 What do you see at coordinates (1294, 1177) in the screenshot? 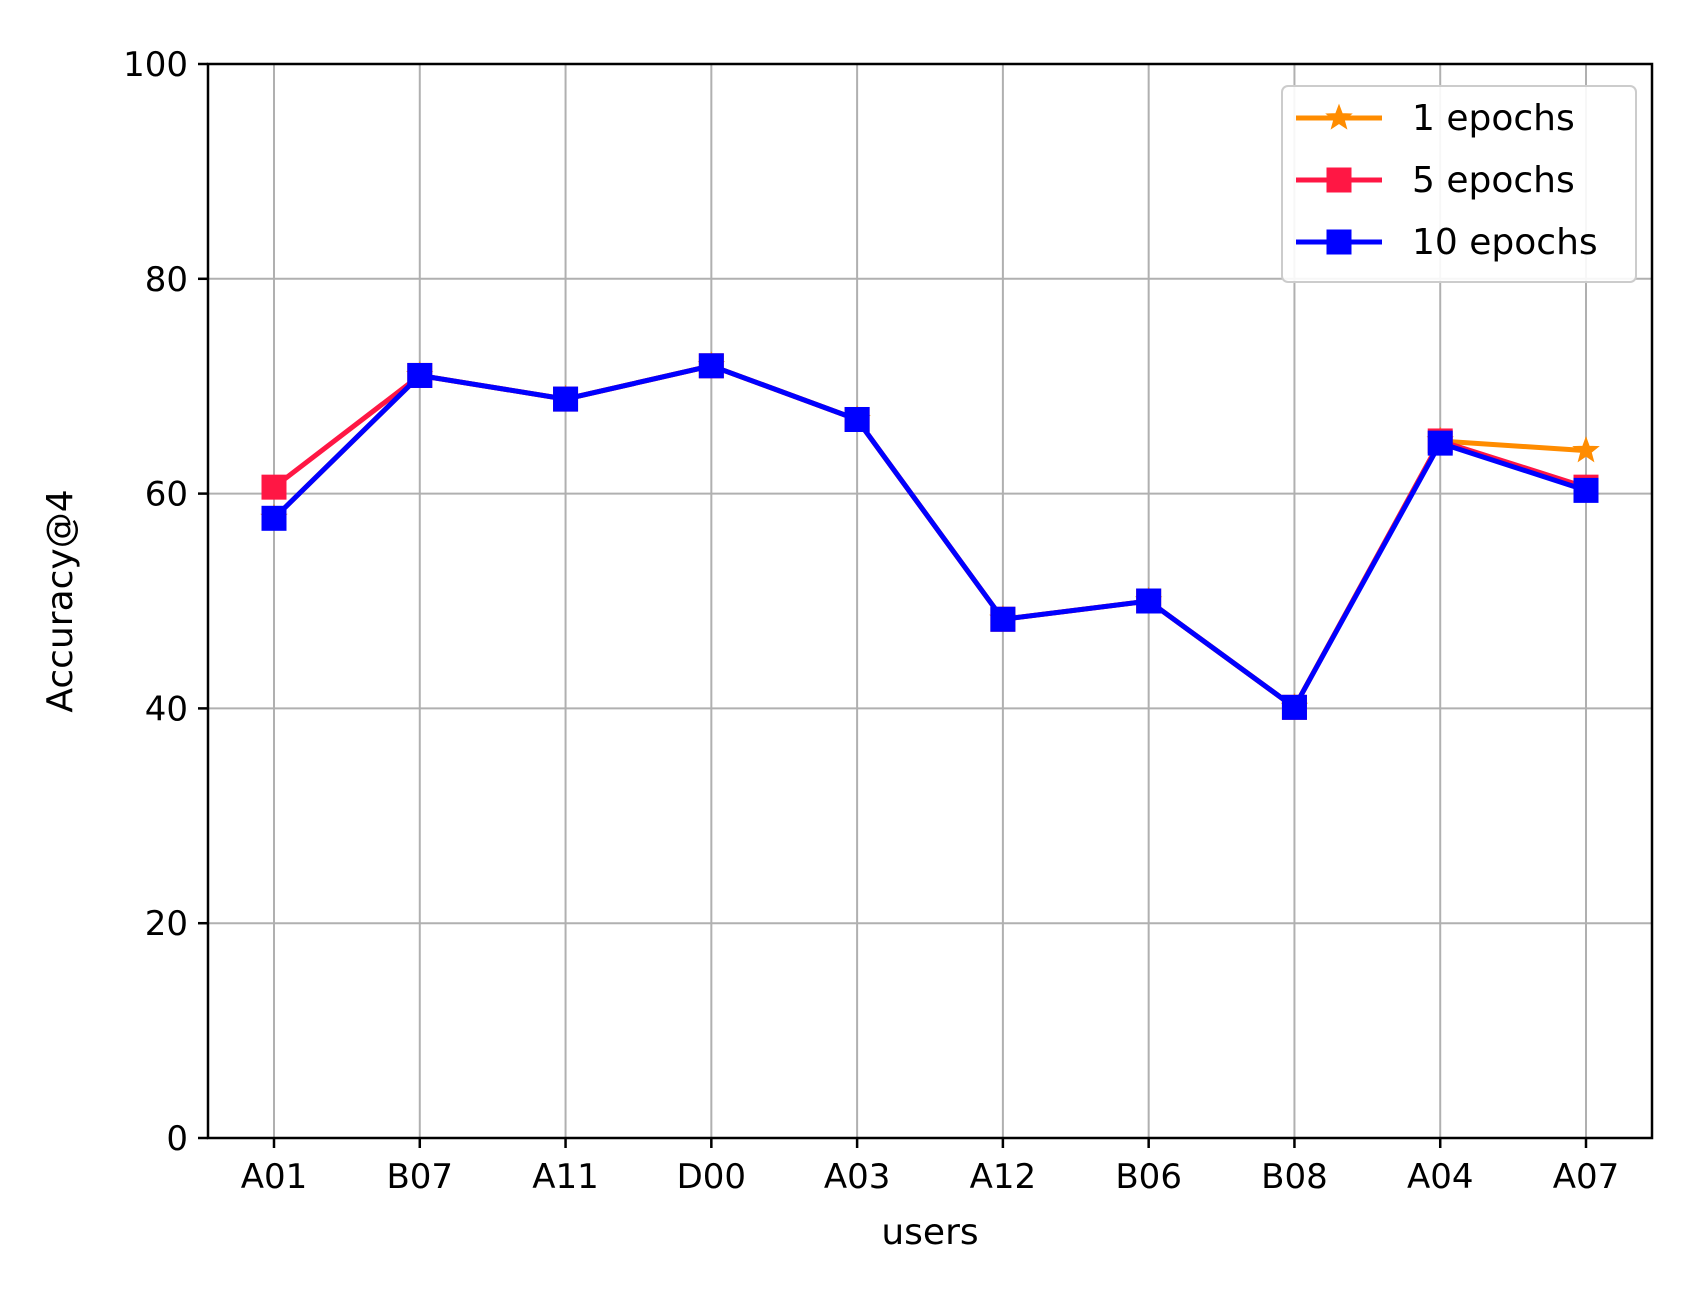
I see `x-tick-label: B08` at bounding box center [1294, 1177].